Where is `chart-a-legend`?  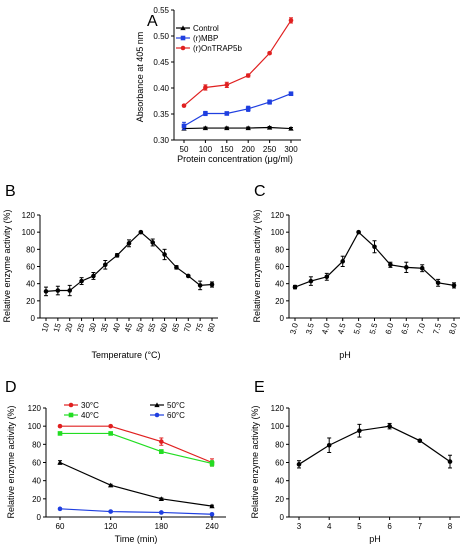 chart-a-legend is located at coordinates (183, 38).